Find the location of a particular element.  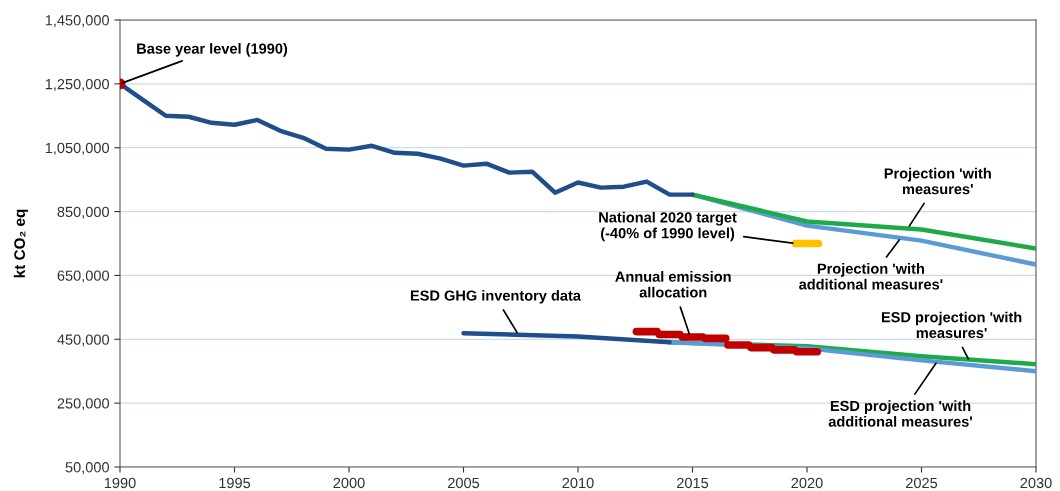

x-tick-label: 2025 is located at coordinates (922, 483).